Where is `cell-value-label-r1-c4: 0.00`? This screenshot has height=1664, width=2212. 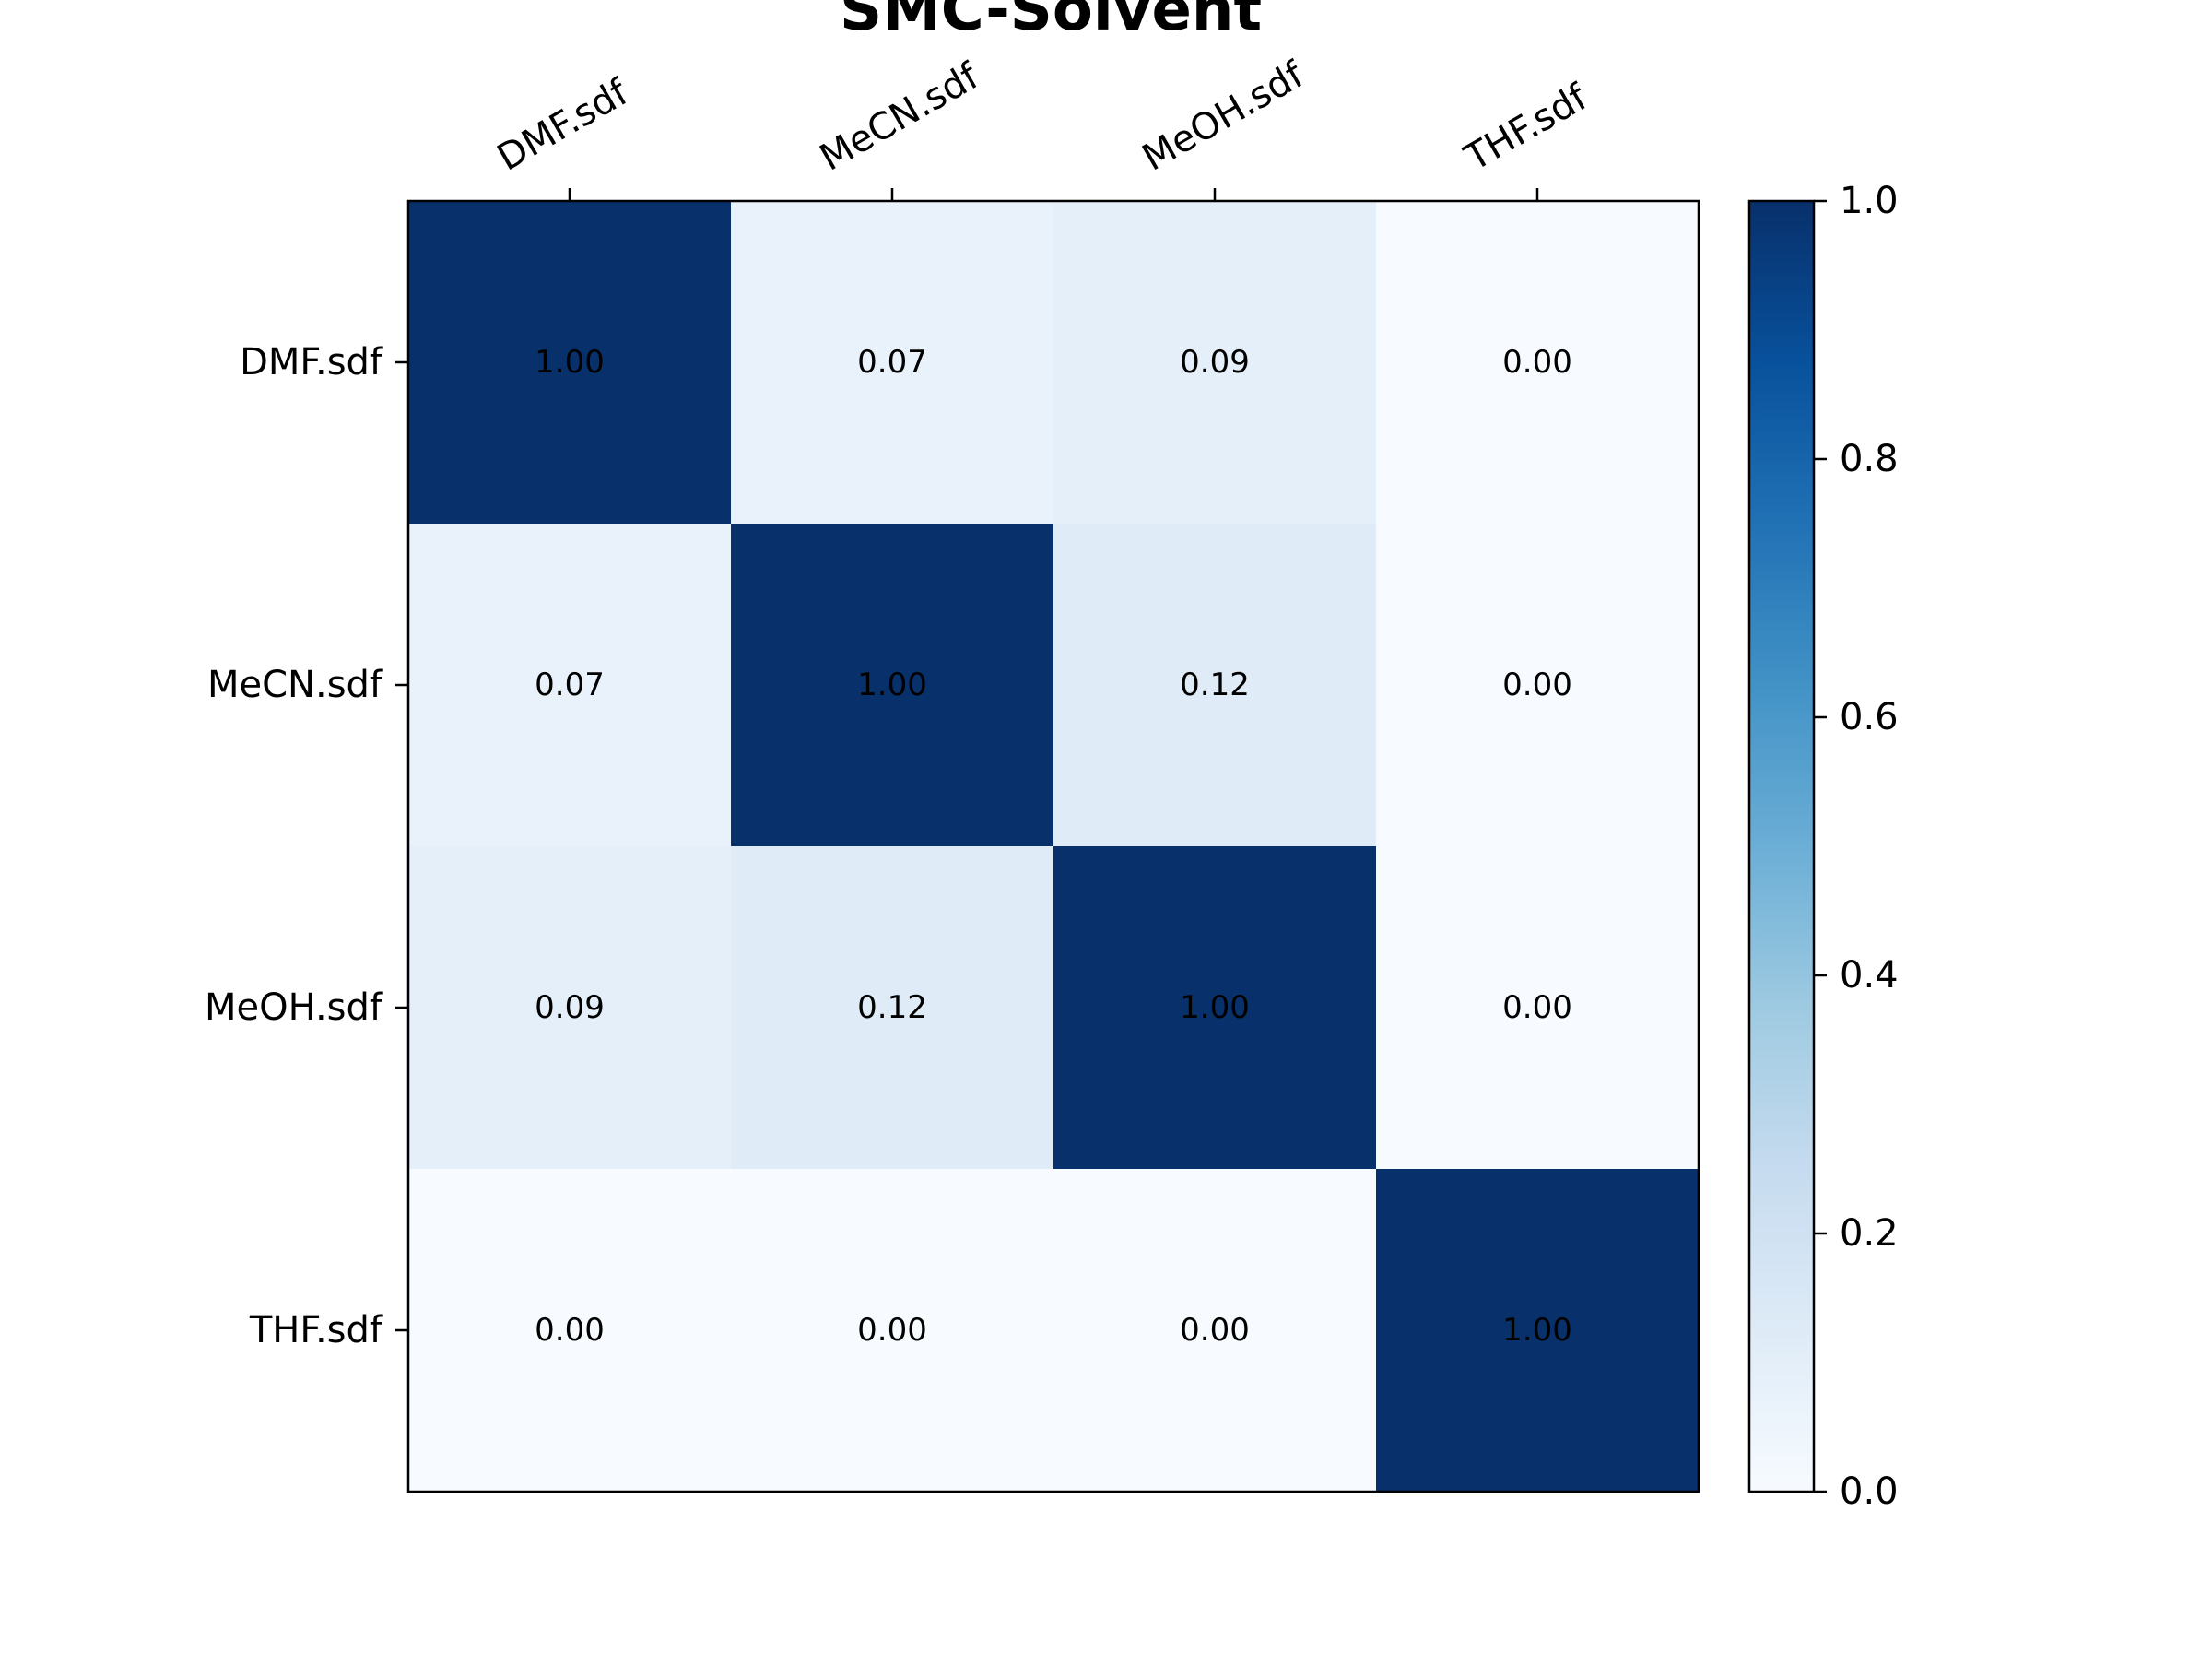 cell-value-label-r1-c4: 0.00 is located at coordinates (1537, 362).